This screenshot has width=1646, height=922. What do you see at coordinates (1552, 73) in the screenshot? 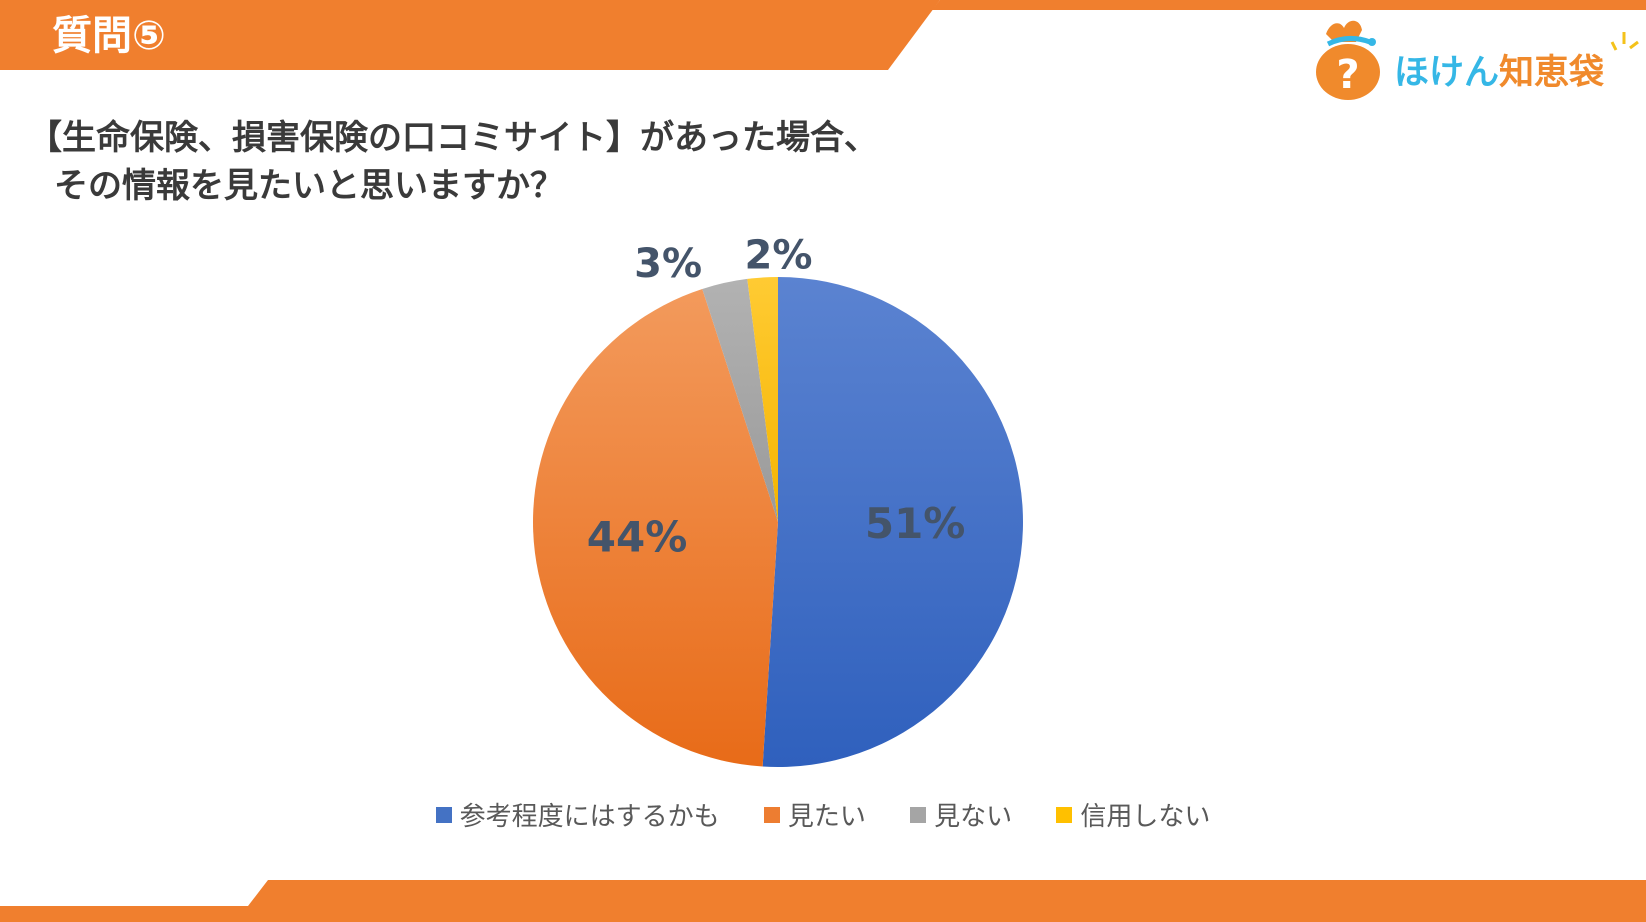
I see `logo-text-chiebukuro: 知恵袋` at bounding box center [1552, 73].